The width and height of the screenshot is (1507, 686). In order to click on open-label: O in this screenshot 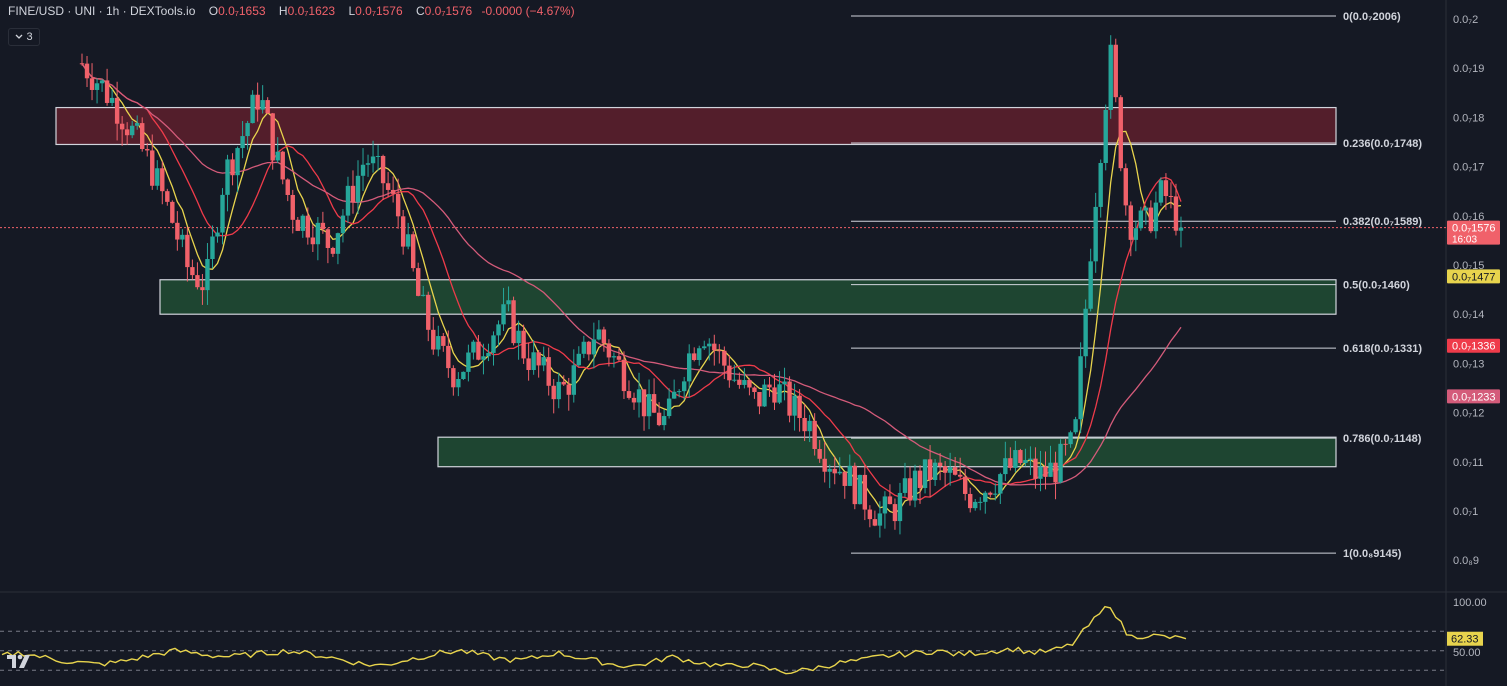, I will do `click(213, 11)`.